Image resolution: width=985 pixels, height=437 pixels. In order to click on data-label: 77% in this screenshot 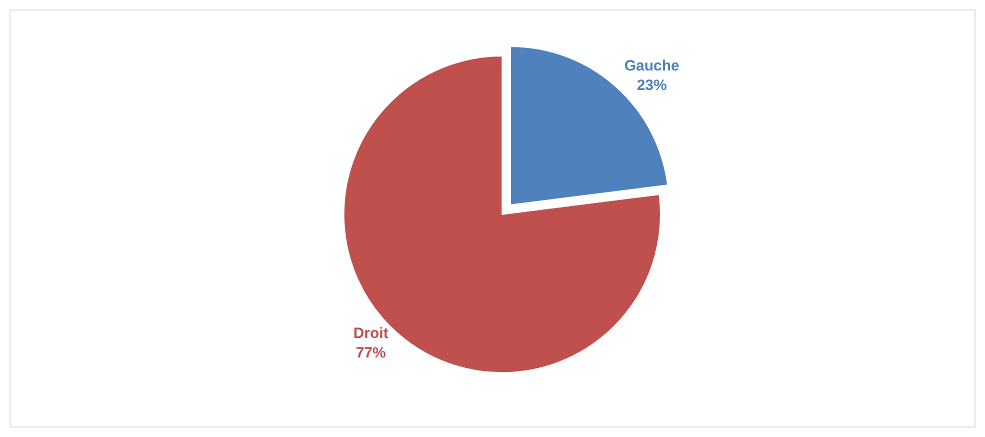, I will do `click(371, 353)`.